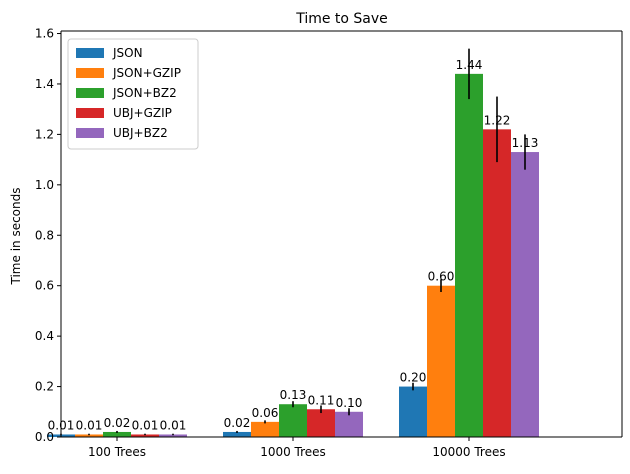  I want to click on data-label: 0.11, so click(321, 400).